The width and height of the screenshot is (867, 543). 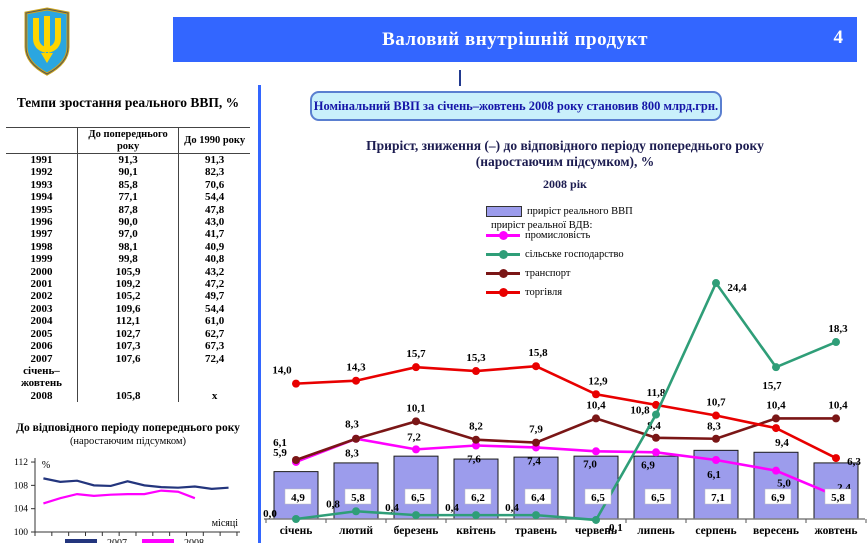 What do you see at coordinates (282, 371) in the screenshot?
I see `line-data-label: 14,0` at bounding box center [282, 371].